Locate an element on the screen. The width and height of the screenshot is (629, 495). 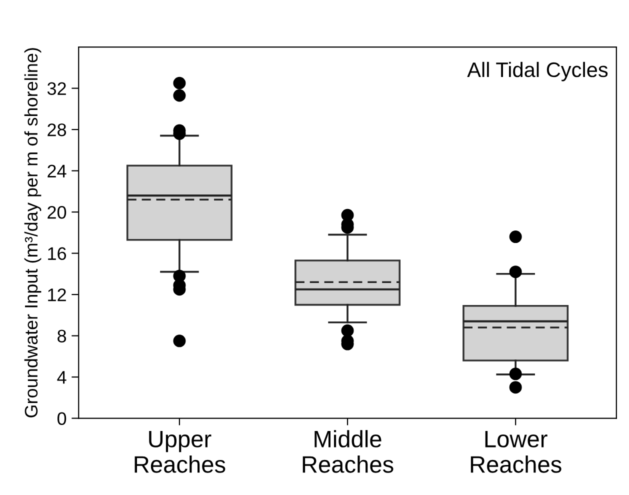
y-tick-label: 16 is located at coordinates (57, 253).